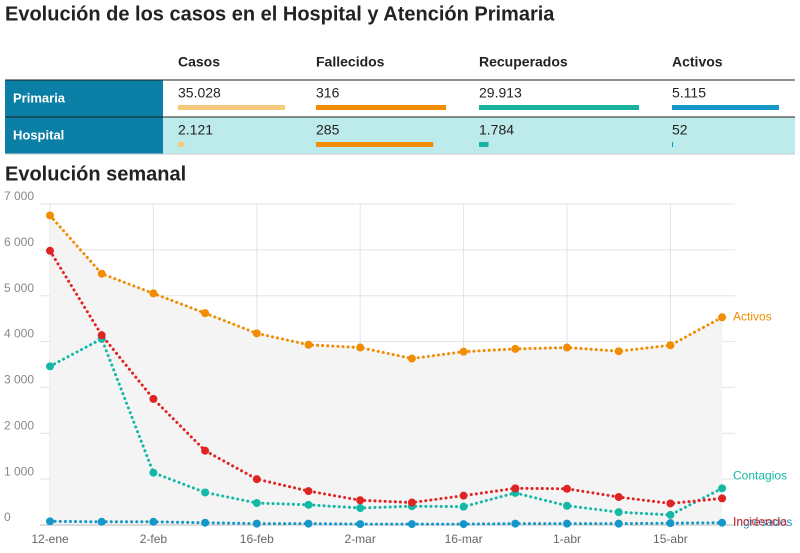  I want to click on y-tick-label: 6 000, so click(19, 242).